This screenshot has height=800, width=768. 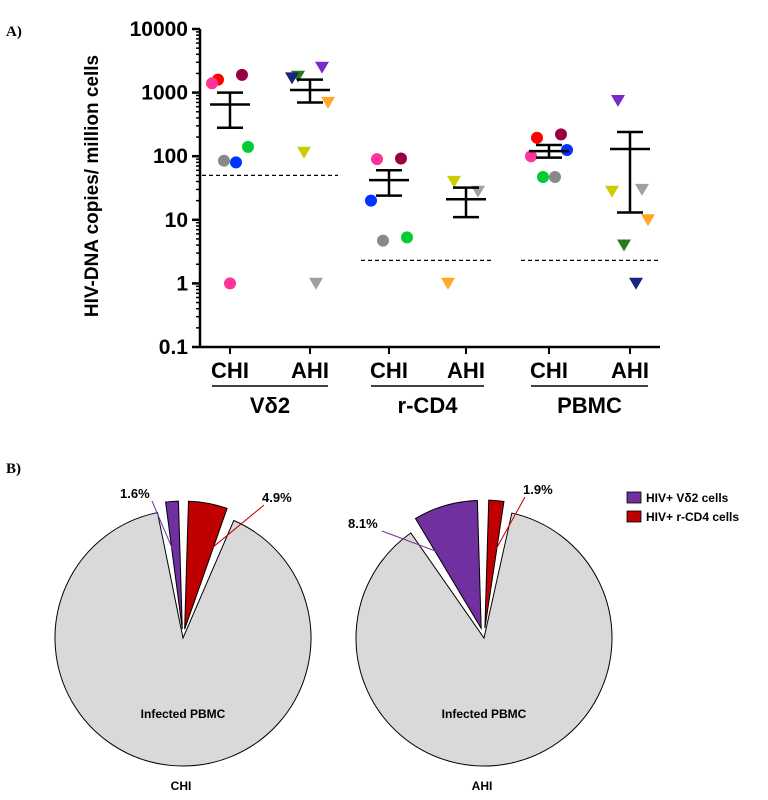 What do you see at coordinates (692, 517) in the screenshot?
I see `legend-label: HIV+ r-CD4 cells` at bounding box center [692, 517].